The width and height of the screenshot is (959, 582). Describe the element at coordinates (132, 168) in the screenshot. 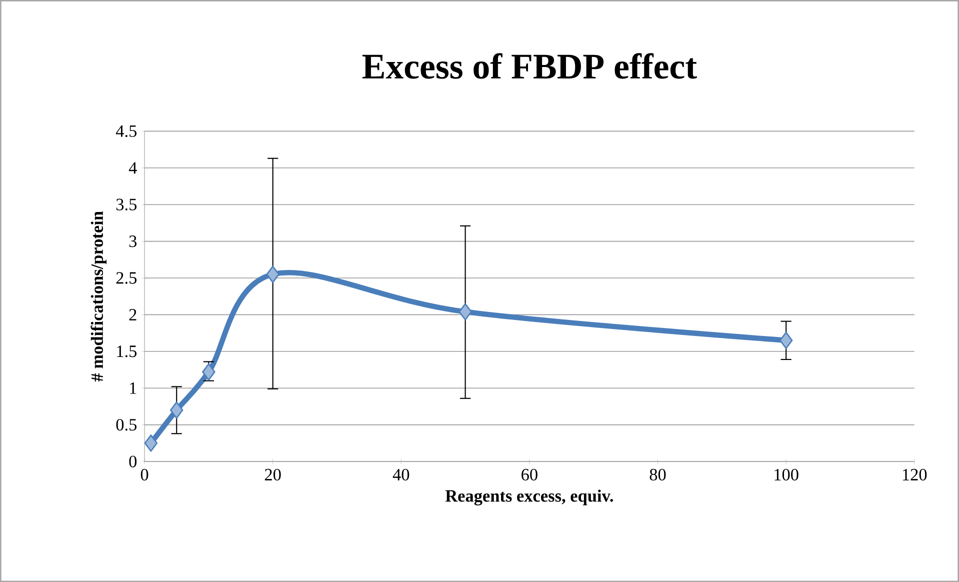

I see `y-tick-label: 4` at that location.